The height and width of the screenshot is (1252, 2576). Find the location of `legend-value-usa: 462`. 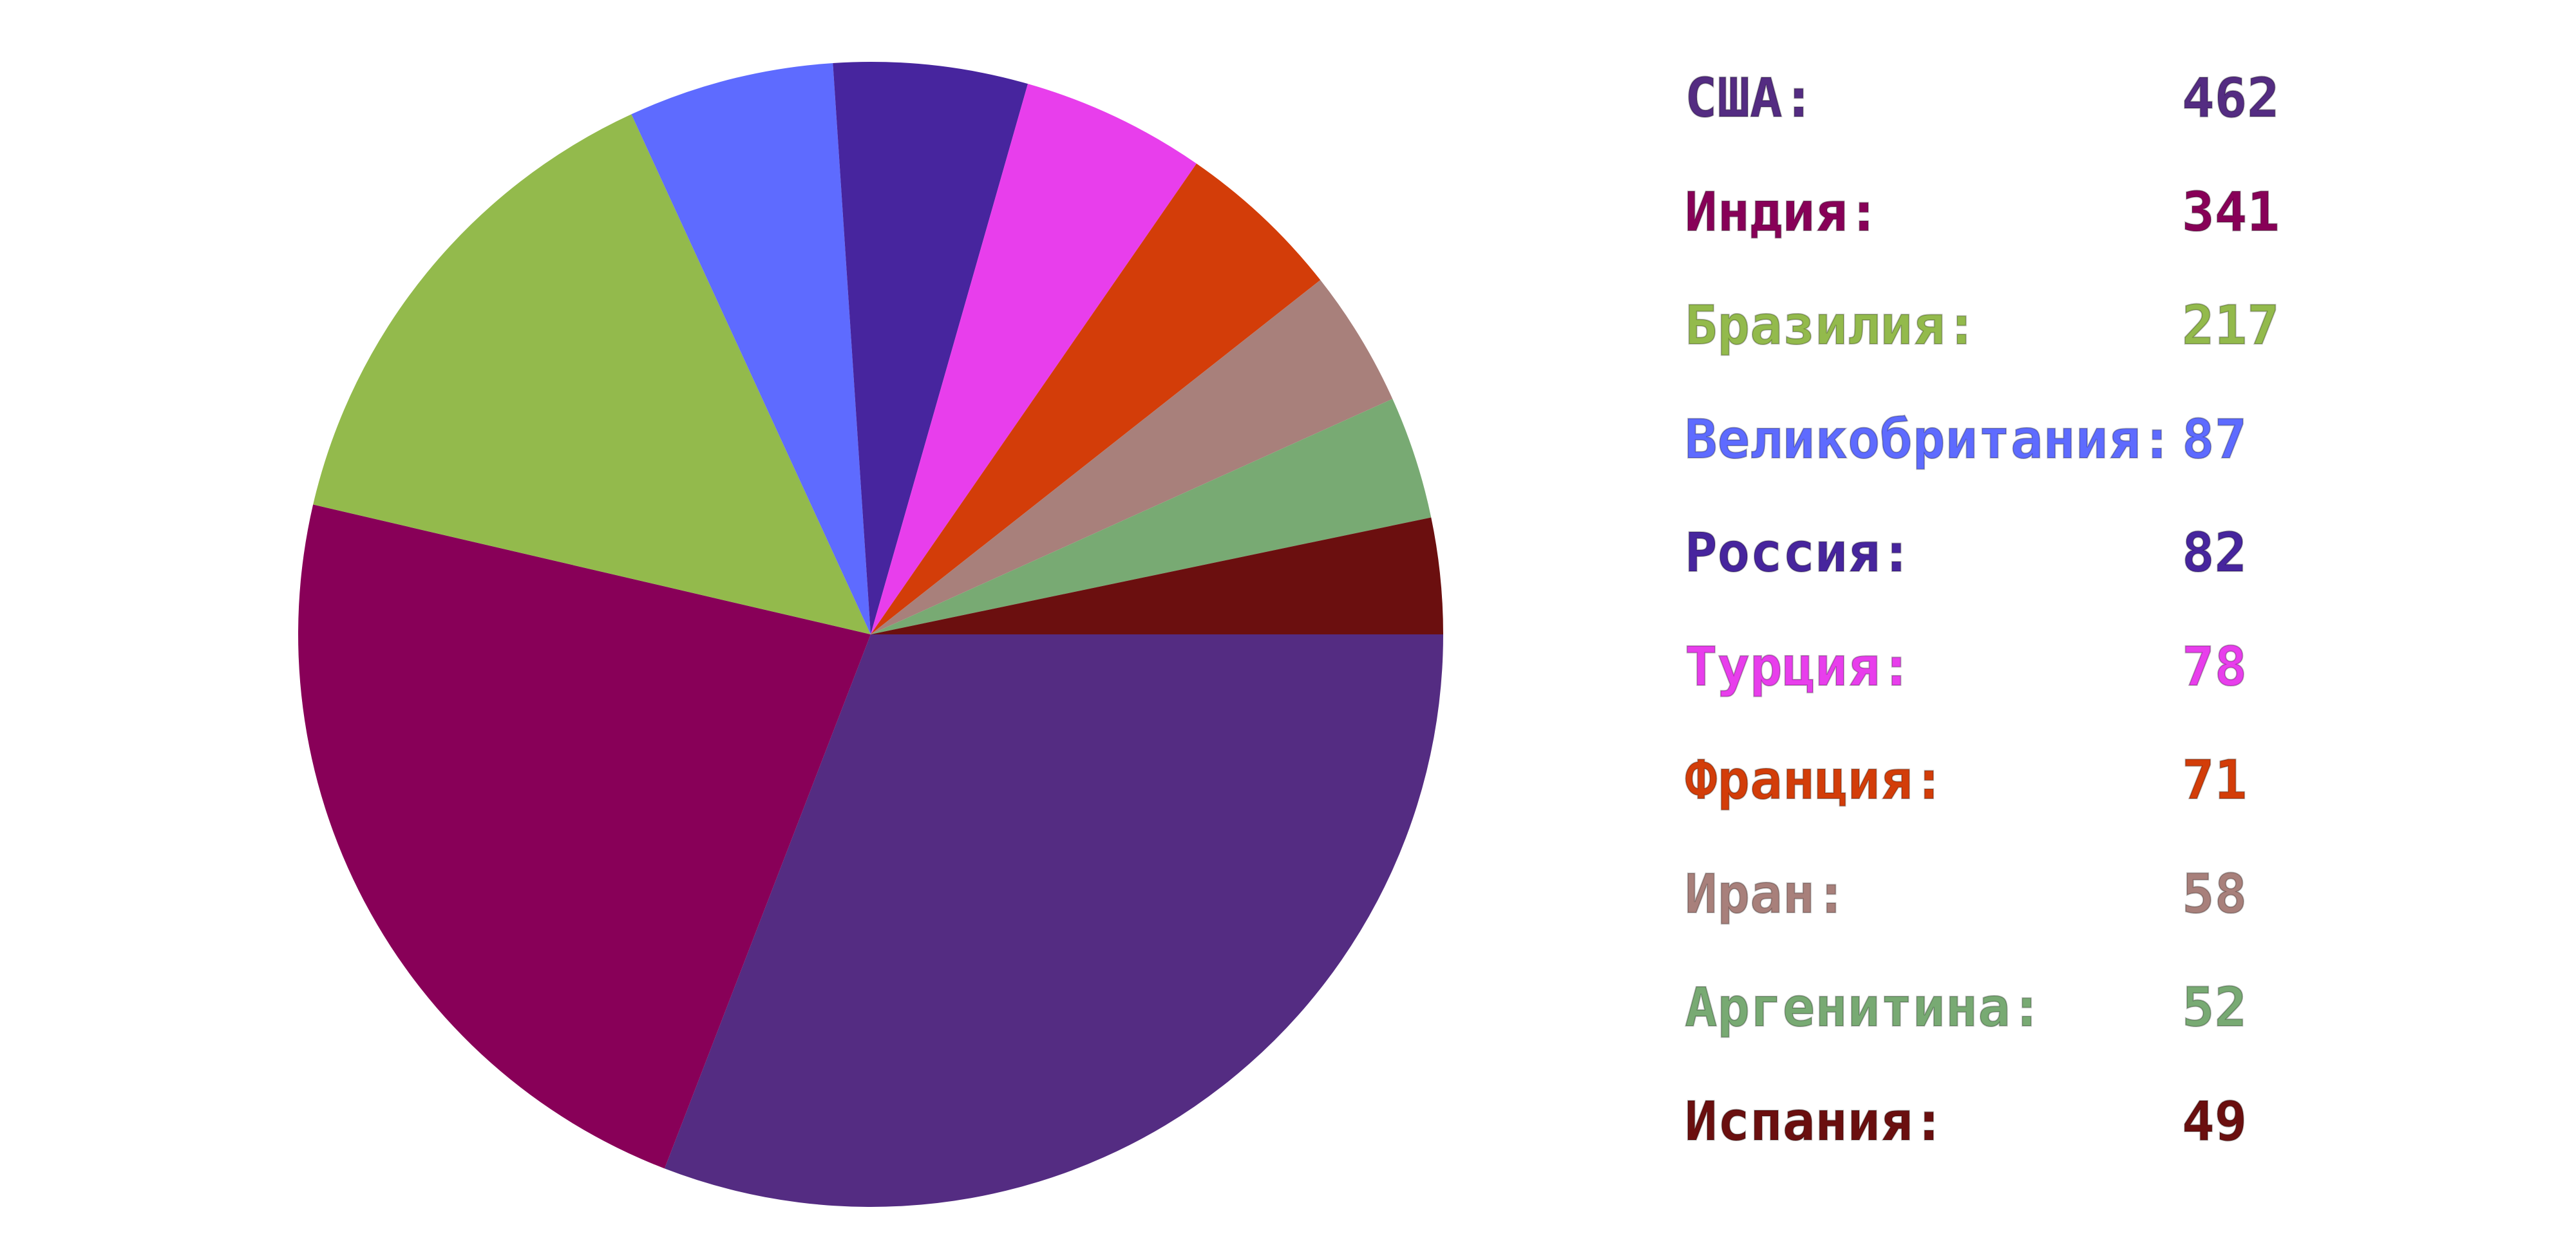

legend-value-usa: 462 is located at coordinates (2231, 98).